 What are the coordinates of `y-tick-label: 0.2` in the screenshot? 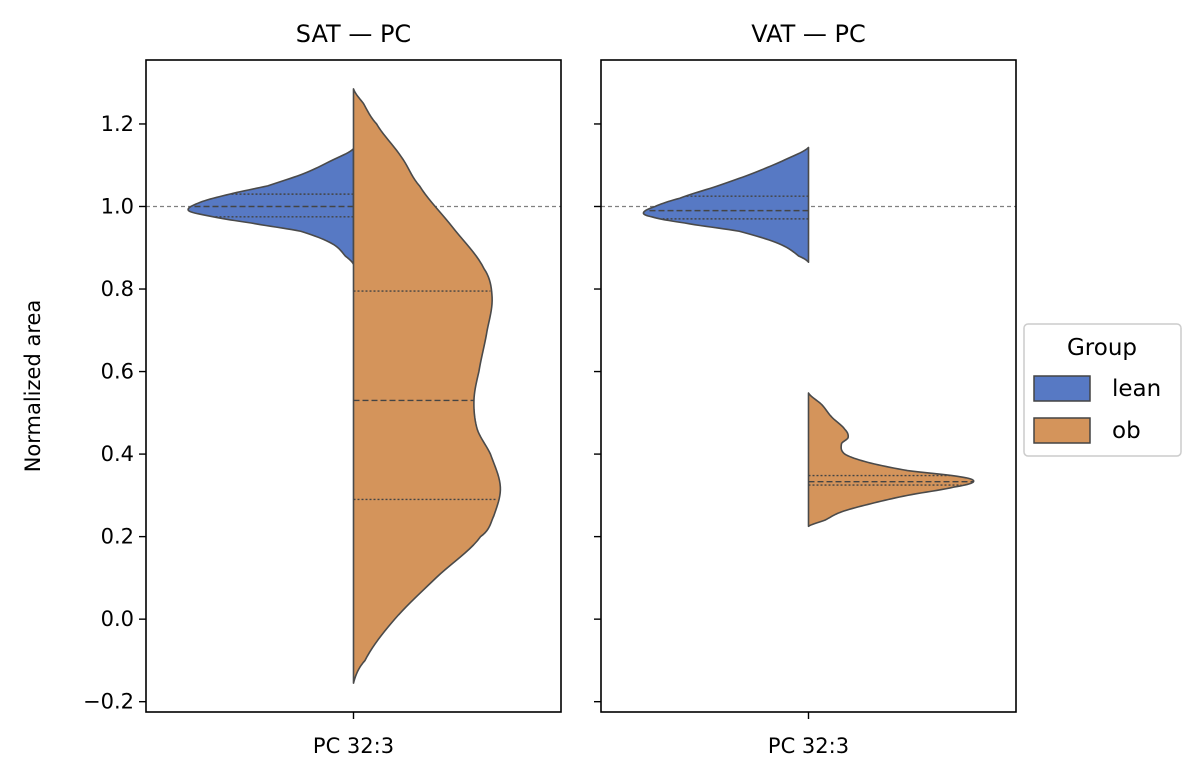 It's located at (117, 537).